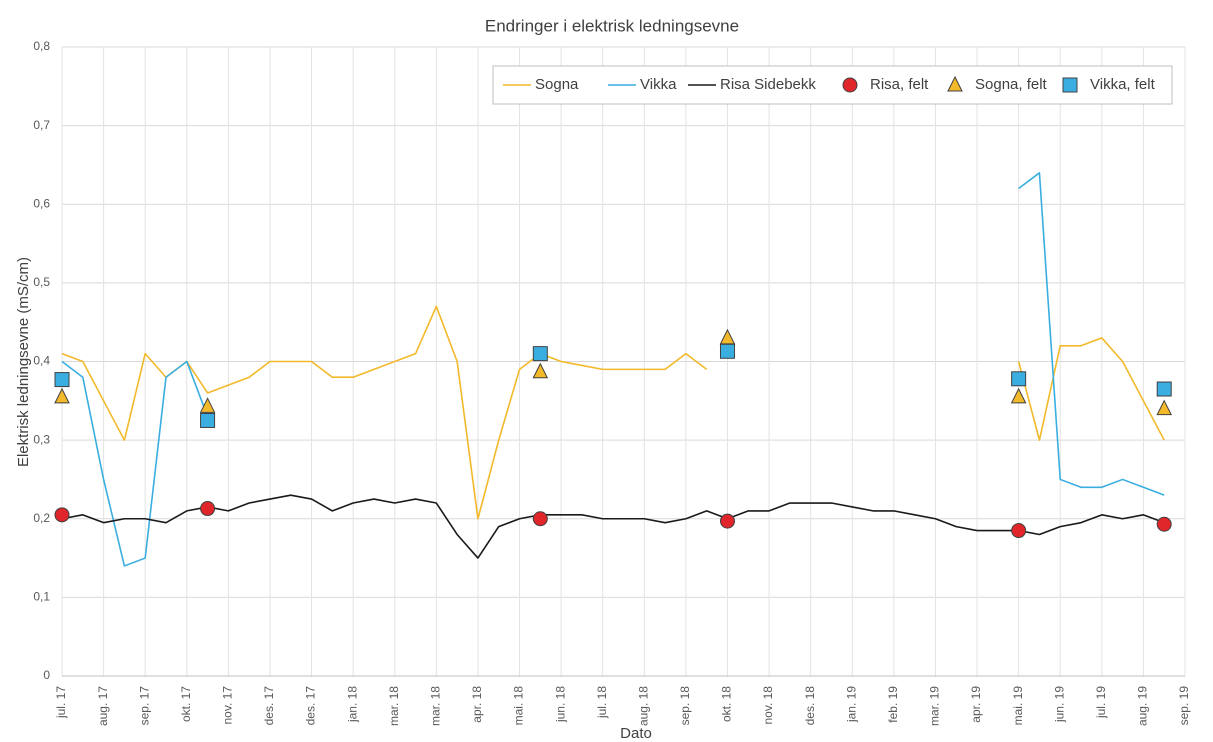 The height and width of the screenshot is (742, 1213). Describe the element at coordinates (768, 705) in the screenshot. I see `x-tick-label: nov. 18` at that location.